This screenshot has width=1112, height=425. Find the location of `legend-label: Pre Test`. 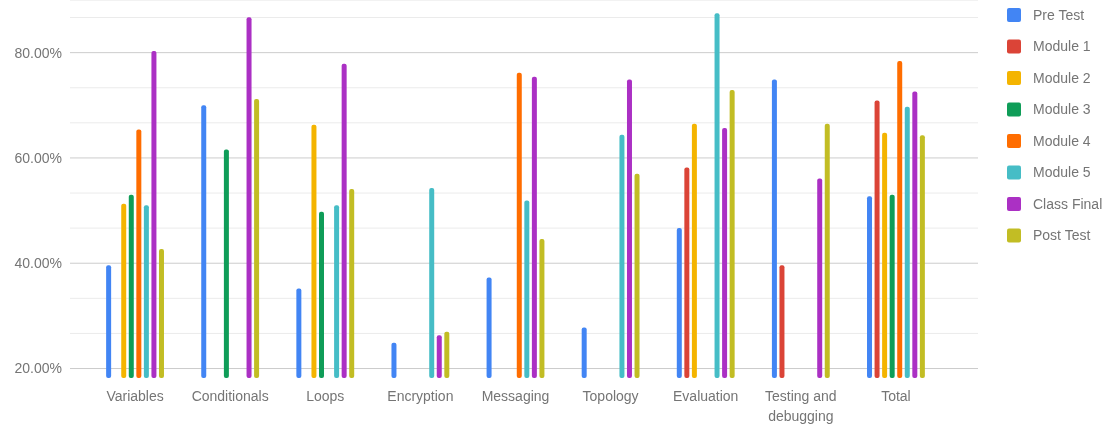

legend-label: Pre Test is located at coordinates (1059, 14).